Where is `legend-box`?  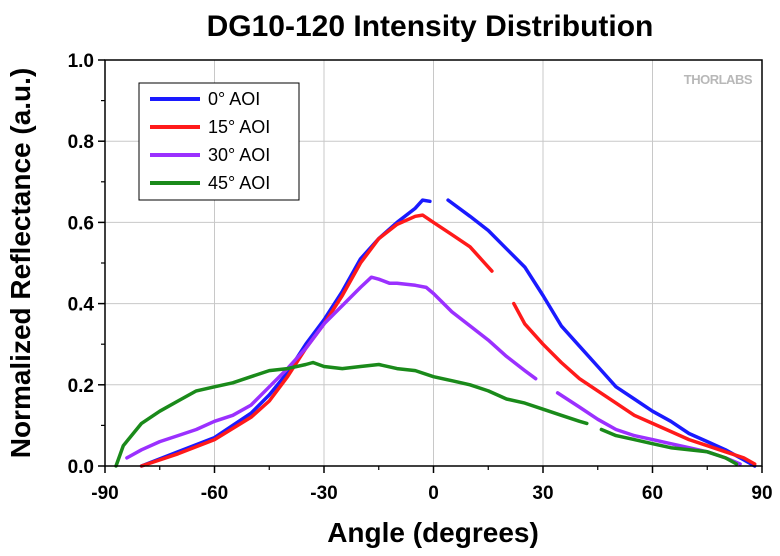
legend-box is located at coordinates (219, 141).